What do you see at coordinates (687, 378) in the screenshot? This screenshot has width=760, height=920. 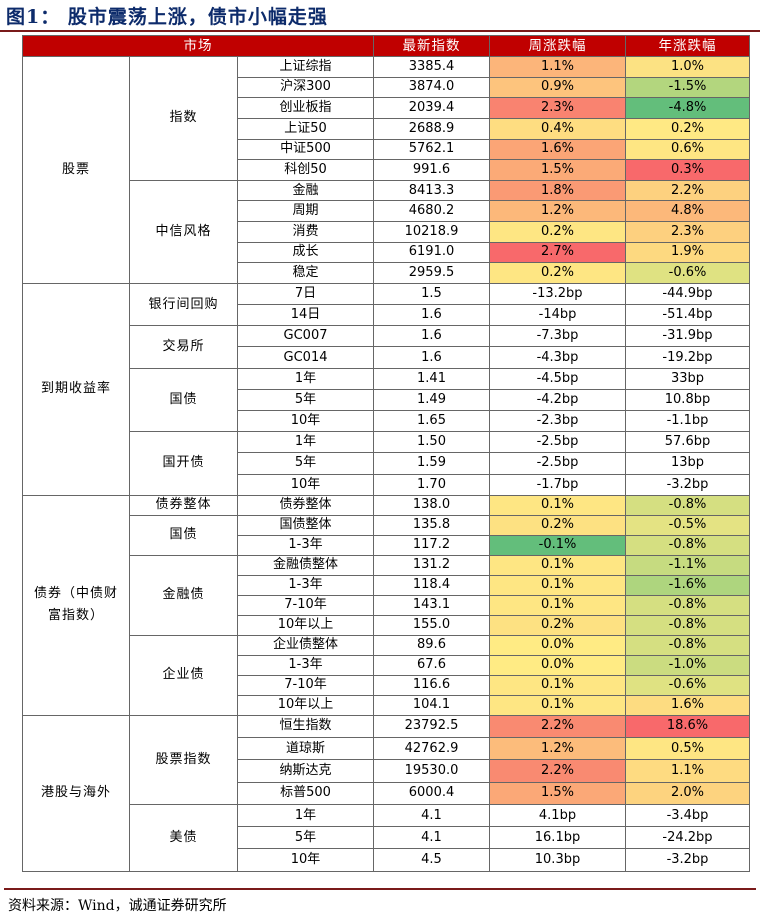 I see `year-change: 33bp` at bounding box center [687, 378].